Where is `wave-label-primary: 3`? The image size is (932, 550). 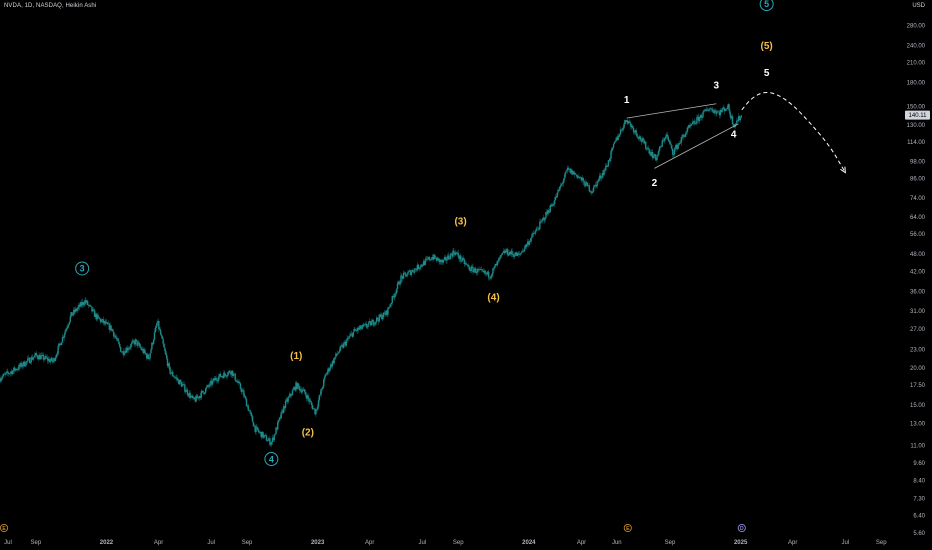
wave-label-primary: 3 is located at coordinates (82, 269).